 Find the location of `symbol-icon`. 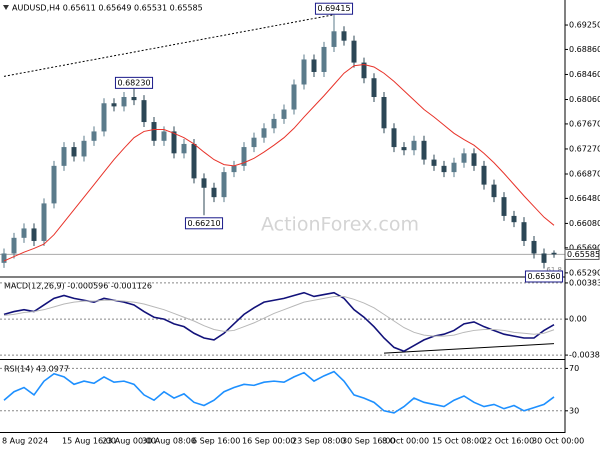

symbol-icon is located at coordinates (6, 7).